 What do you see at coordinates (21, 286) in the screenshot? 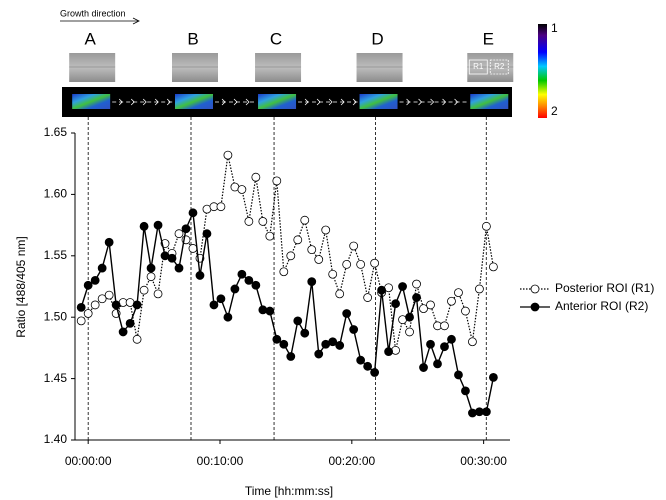
I see `y-axis-title: Ratio [488/405 nm]` at bounding box center [21, 286].